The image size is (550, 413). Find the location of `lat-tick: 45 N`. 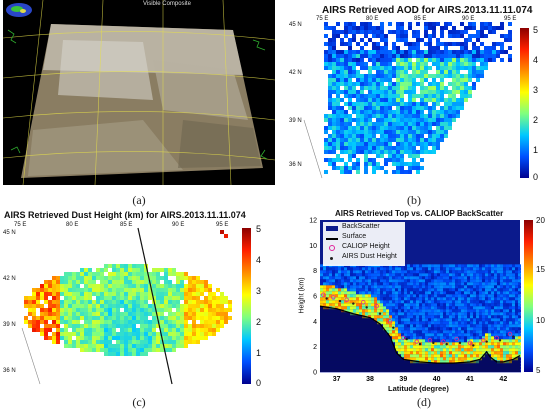

lat-tick: 45 N is located at coordinates (9, 233).